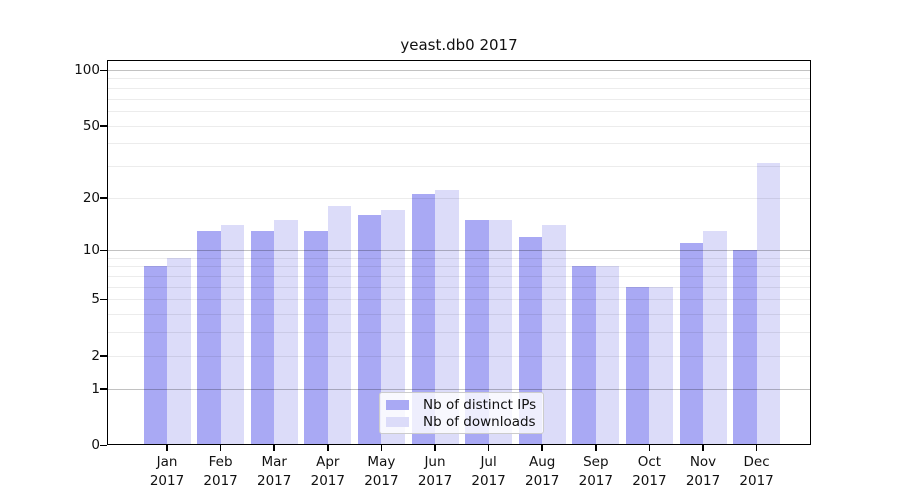  I want to click on downloads-bar-jun, so click(447, 317).